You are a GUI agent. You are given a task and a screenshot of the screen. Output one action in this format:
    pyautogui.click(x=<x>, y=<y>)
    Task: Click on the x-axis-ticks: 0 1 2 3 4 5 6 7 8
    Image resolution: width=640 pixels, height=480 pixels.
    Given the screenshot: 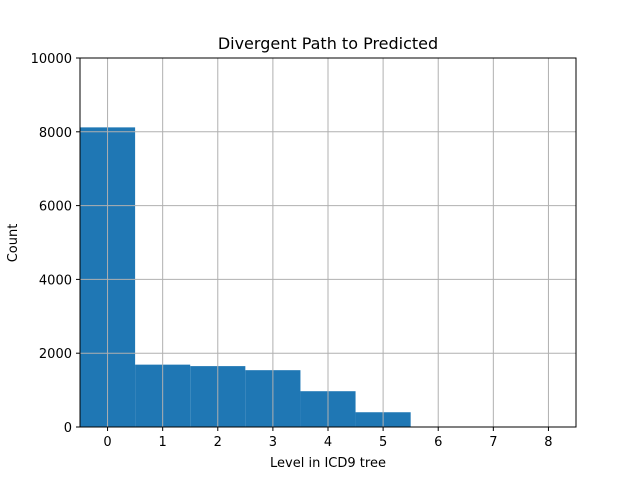 What is the action you would take?
    pyautogui.click(x=328, y=438)
    